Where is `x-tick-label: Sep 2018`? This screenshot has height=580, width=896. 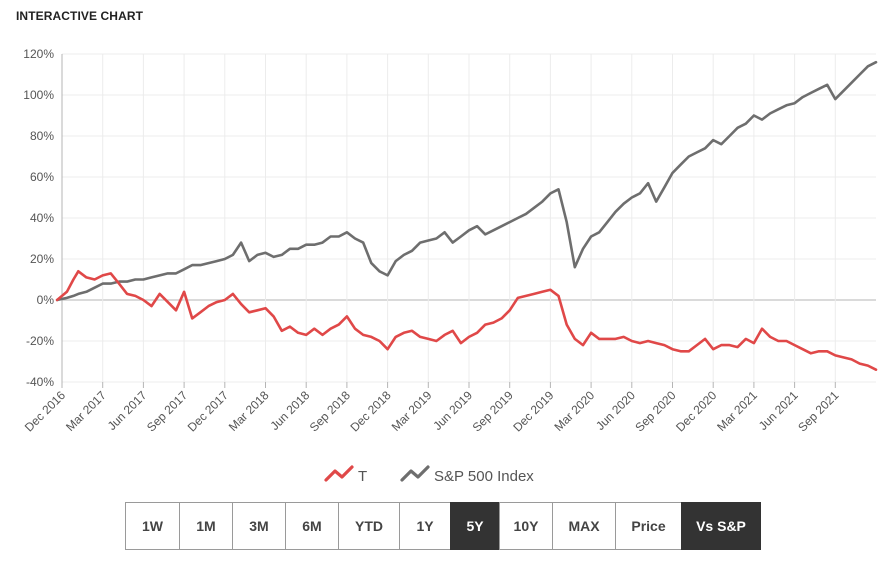 x-tick-label: Sep 2018 is located at coordinates (330, 411).